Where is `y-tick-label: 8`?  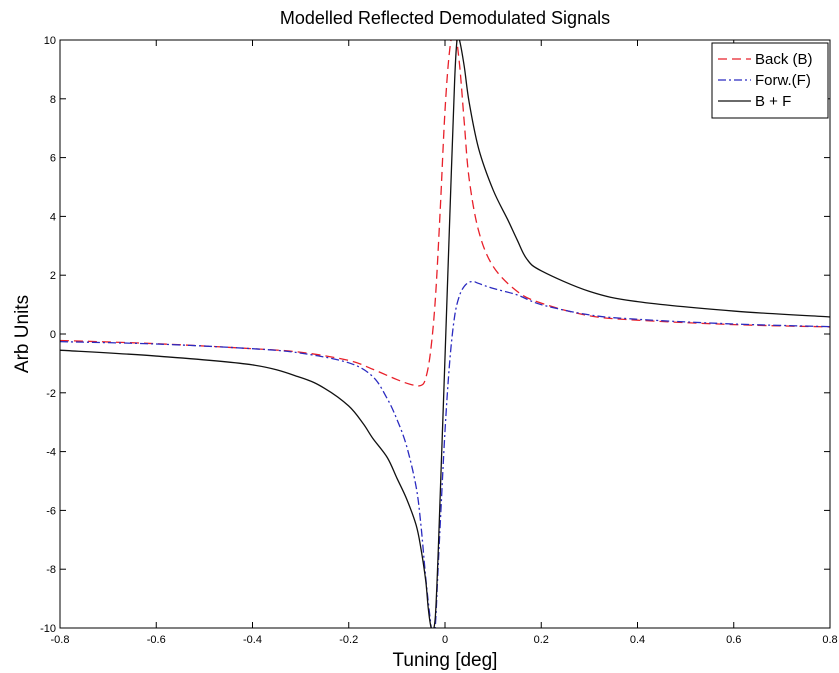
y-tick-label: 8 is located at coordinates (53, 100).